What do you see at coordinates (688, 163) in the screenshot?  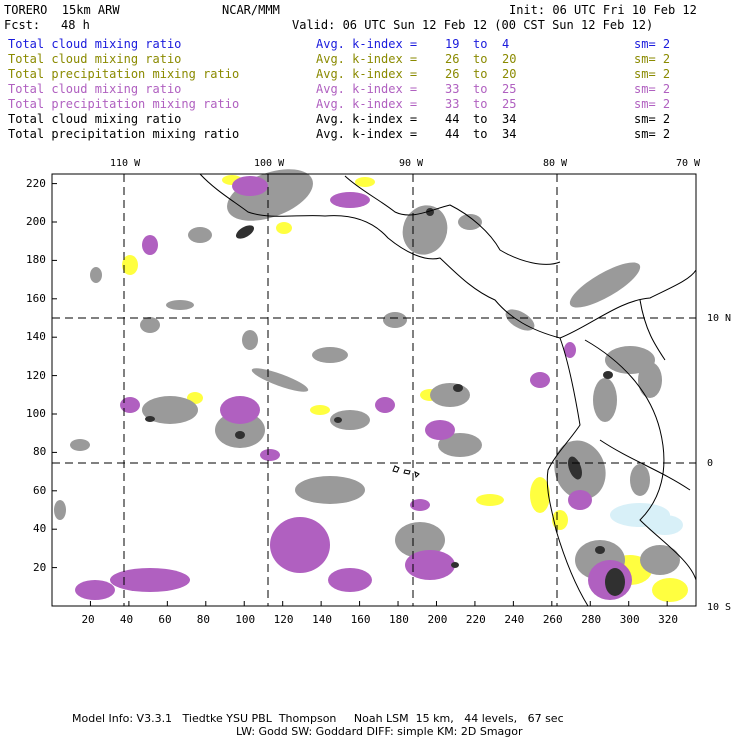 I see `lon-label-70w: 70 W` at bounding box center [688, 163].